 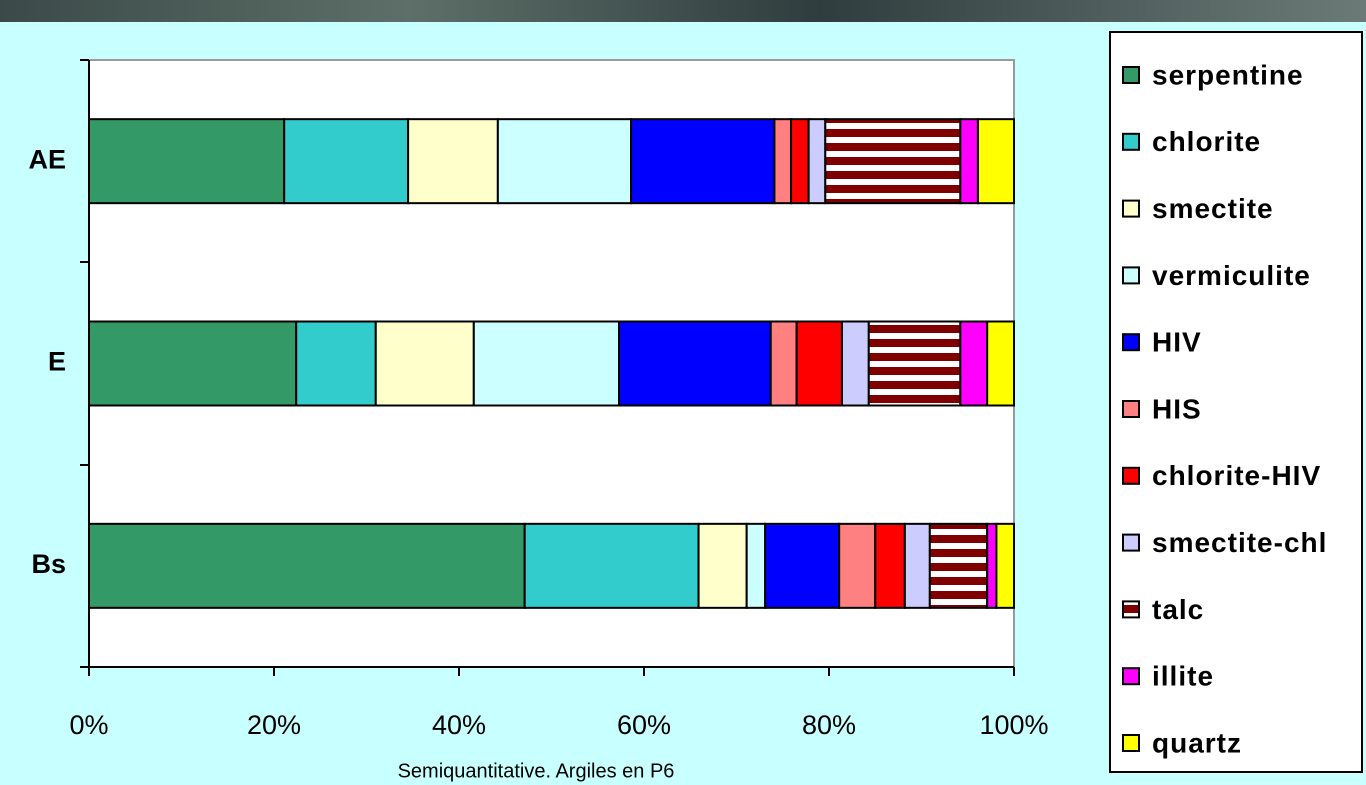 I want to click on x-axis-title: Semiquantitative. Argiles en P6, so click(x=536, y=771).